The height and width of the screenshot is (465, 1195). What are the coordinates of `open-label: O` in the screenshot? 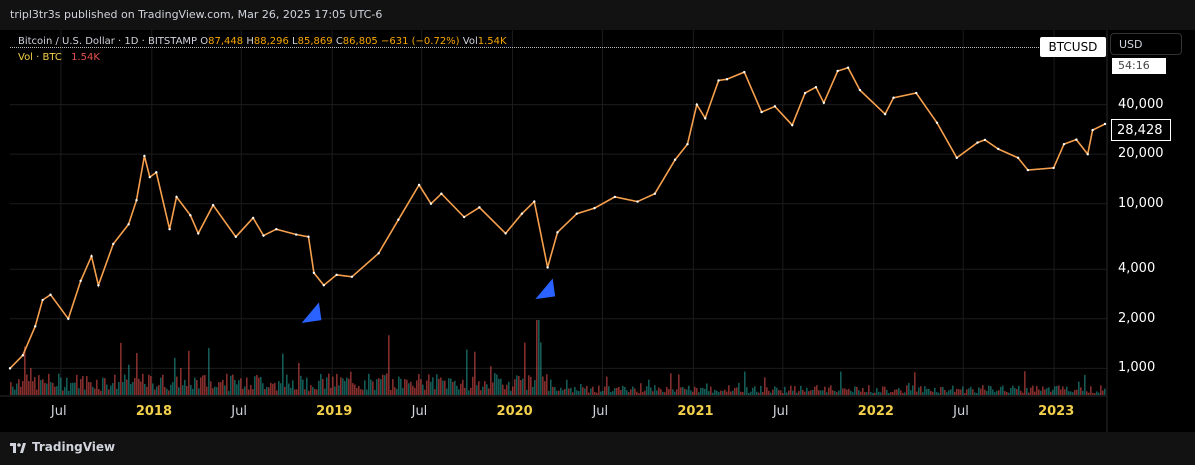 It's located at (204, 41).